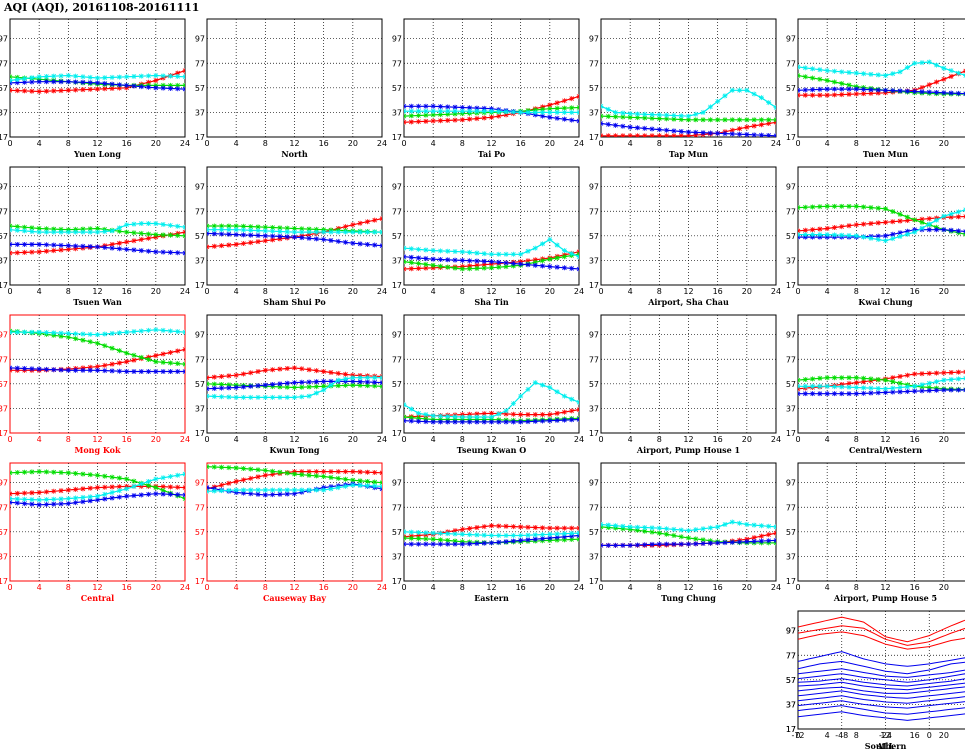 This screenshot has width=965, height=755. Describe the element at coordinates (881, 374) in the screenshot. I see `panel-frame` at that location.